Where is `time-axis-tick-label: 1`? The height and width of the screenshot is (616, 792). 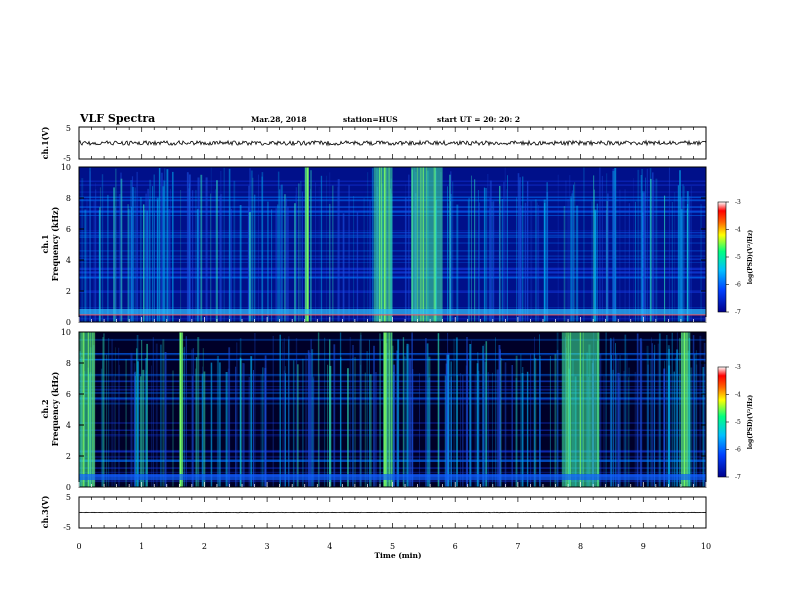
time-axis-tick-label: 1 is located at coordinates (141, 546).